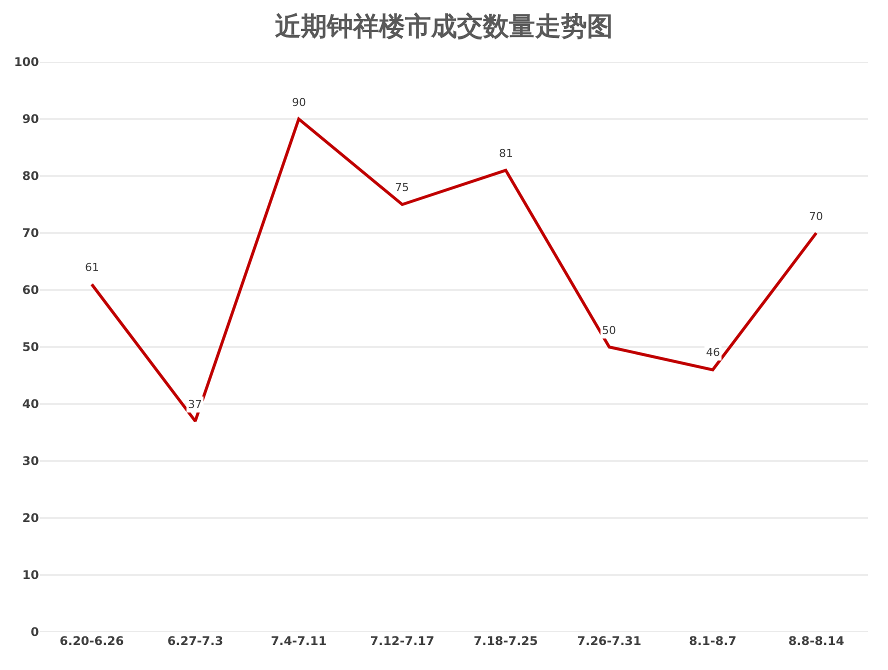  What do you see at coordinates (30, 347) in the screenshot?
I see `y-tick-label: 50` at bounding box center [30, 347].